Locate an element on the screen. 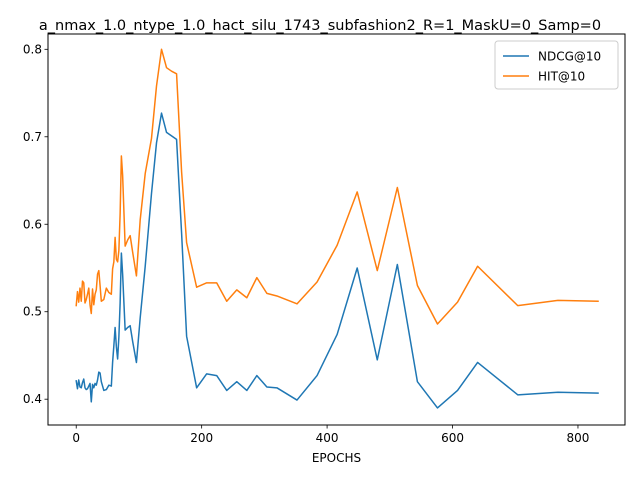 This screenshot has height=485, width=640. x-tick-label: 400 is located at coordinates (327, 438).